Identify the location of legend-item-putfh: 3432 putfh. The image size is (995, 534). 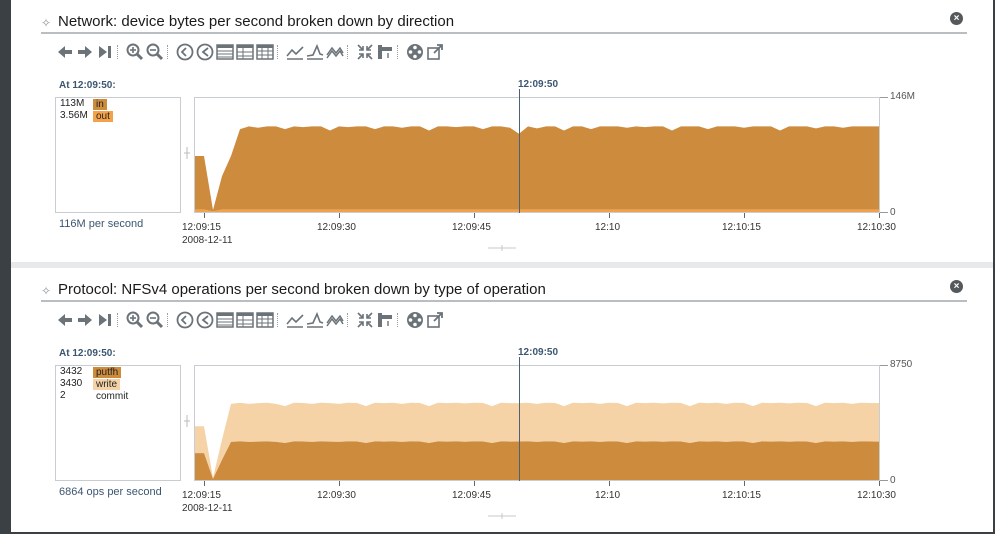
(118, 372).